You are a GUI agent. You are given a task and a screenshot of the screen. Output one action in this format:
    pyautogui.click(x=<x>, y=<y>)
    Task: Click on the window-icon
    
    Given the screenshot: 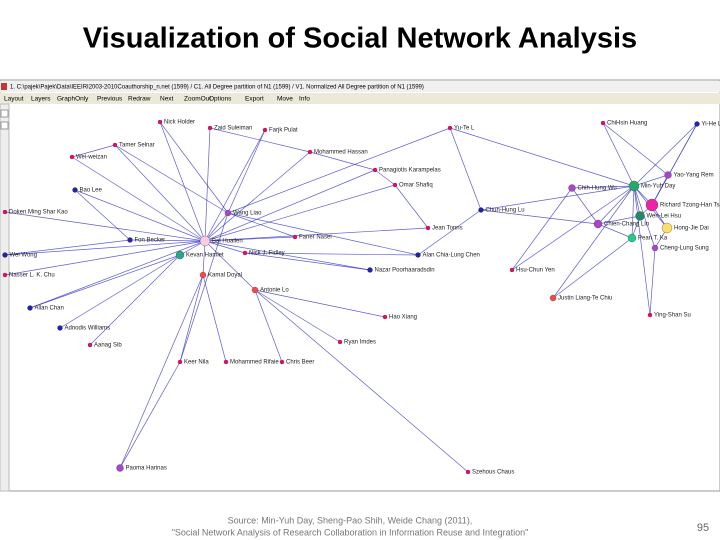 What is the action you would take?
    pyautogui.click(x=4, y=86)
    